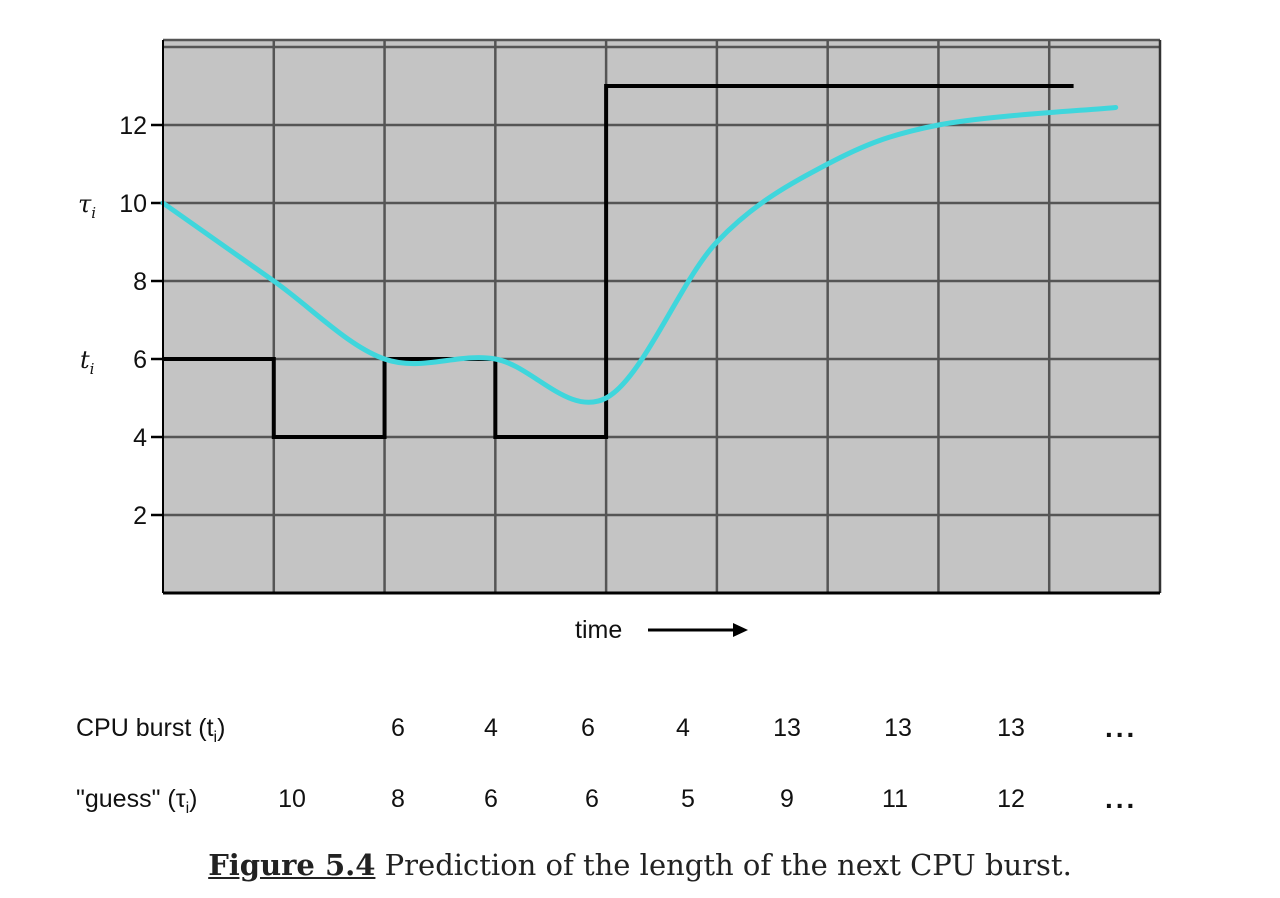 The width and height of the screenshot is (1280, 898). What do you see at coordinates (292, 799) in the screenshot?
I see `guess-value: 10` at bounding box center [292, 799].